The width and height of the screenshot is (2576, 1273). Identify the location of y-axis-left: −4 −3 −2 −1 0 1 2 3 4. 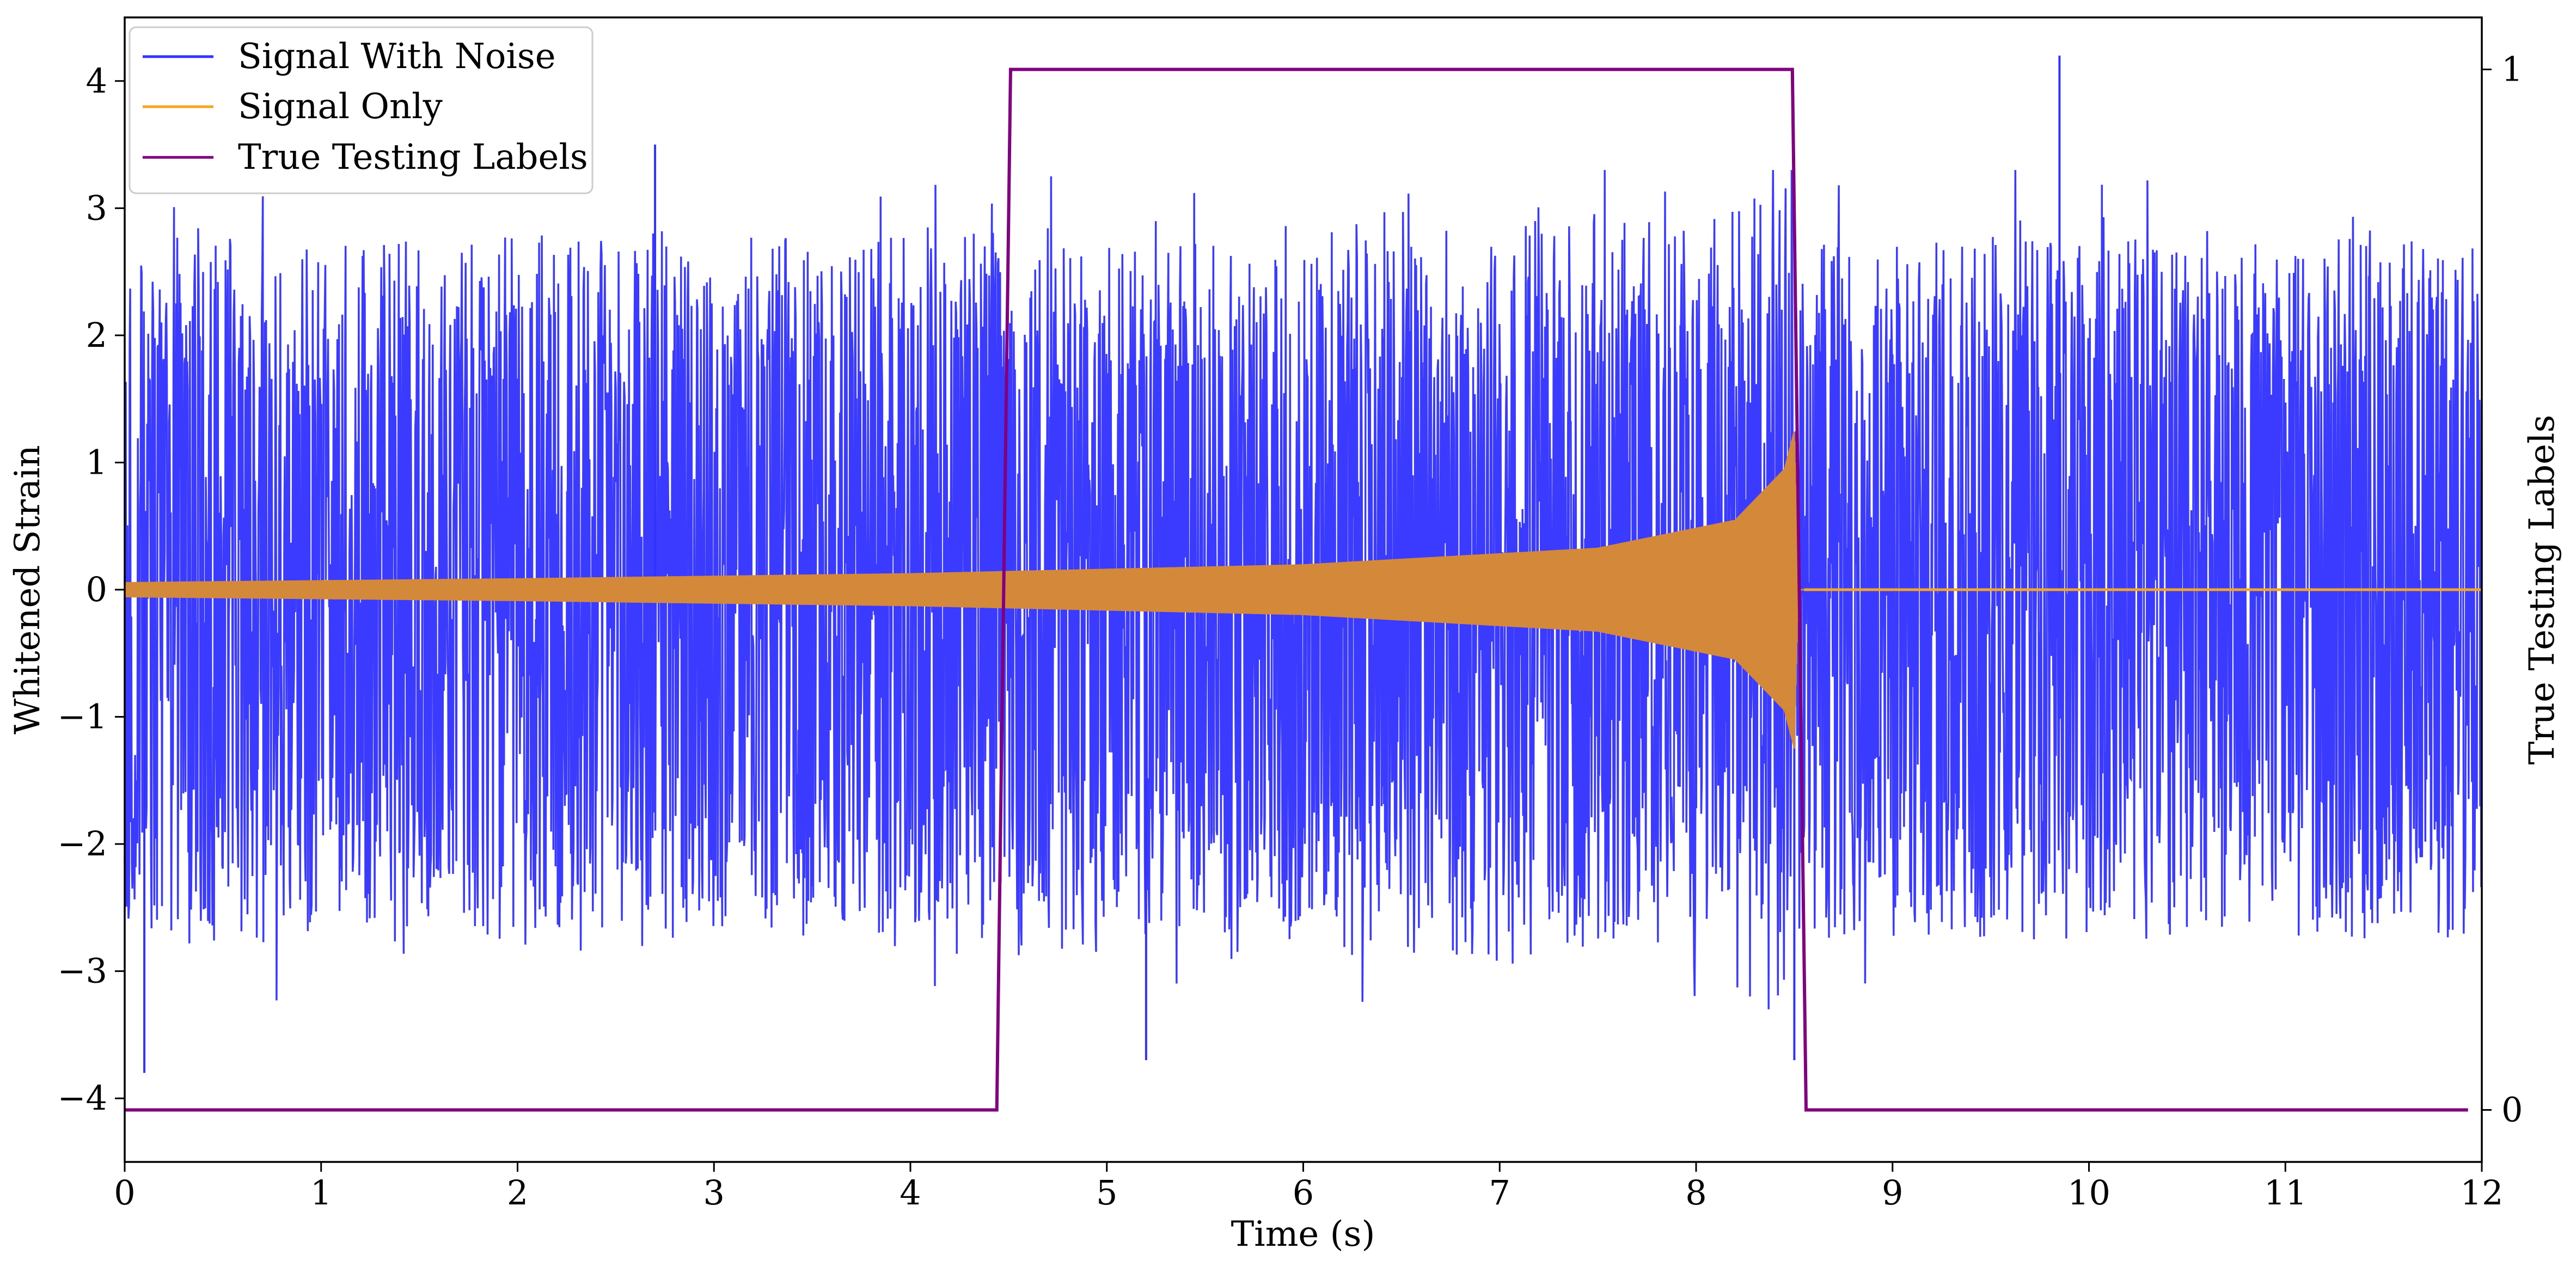
(91, 589).